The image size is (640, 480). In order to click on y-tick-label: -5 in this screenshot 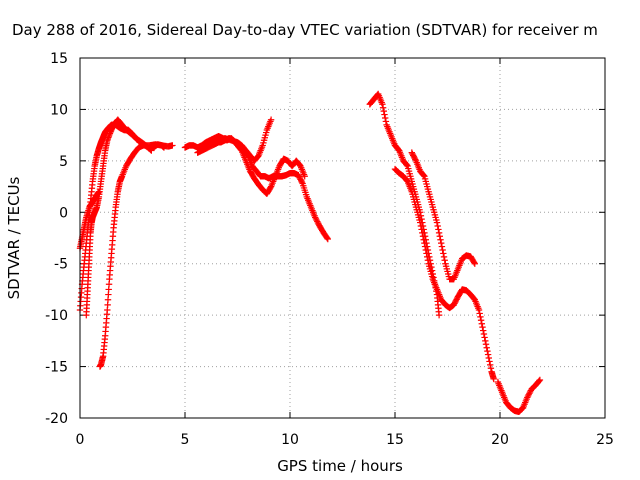, I will do `click(61, 265)`.